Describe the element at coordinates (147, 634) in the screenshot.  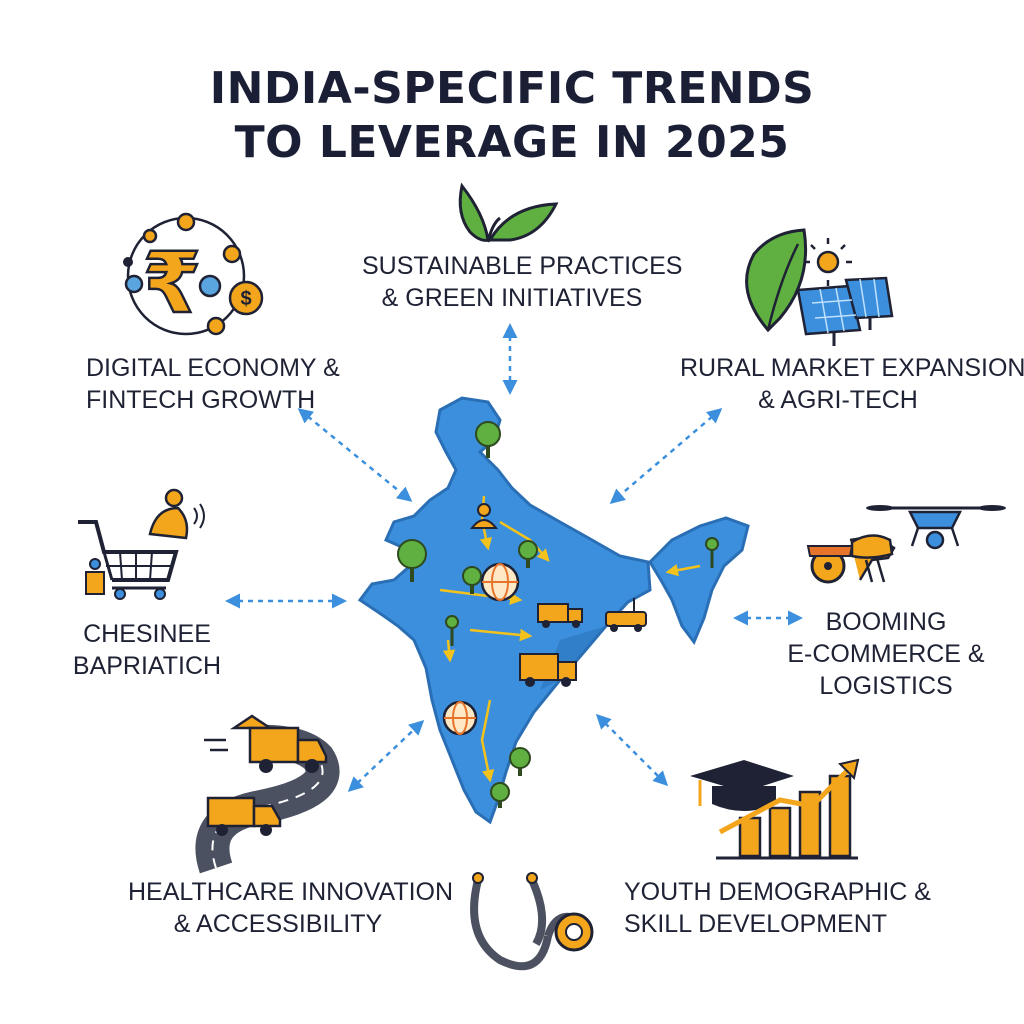
I see `label-chesinee-line-1: CHESINEE` at that location.